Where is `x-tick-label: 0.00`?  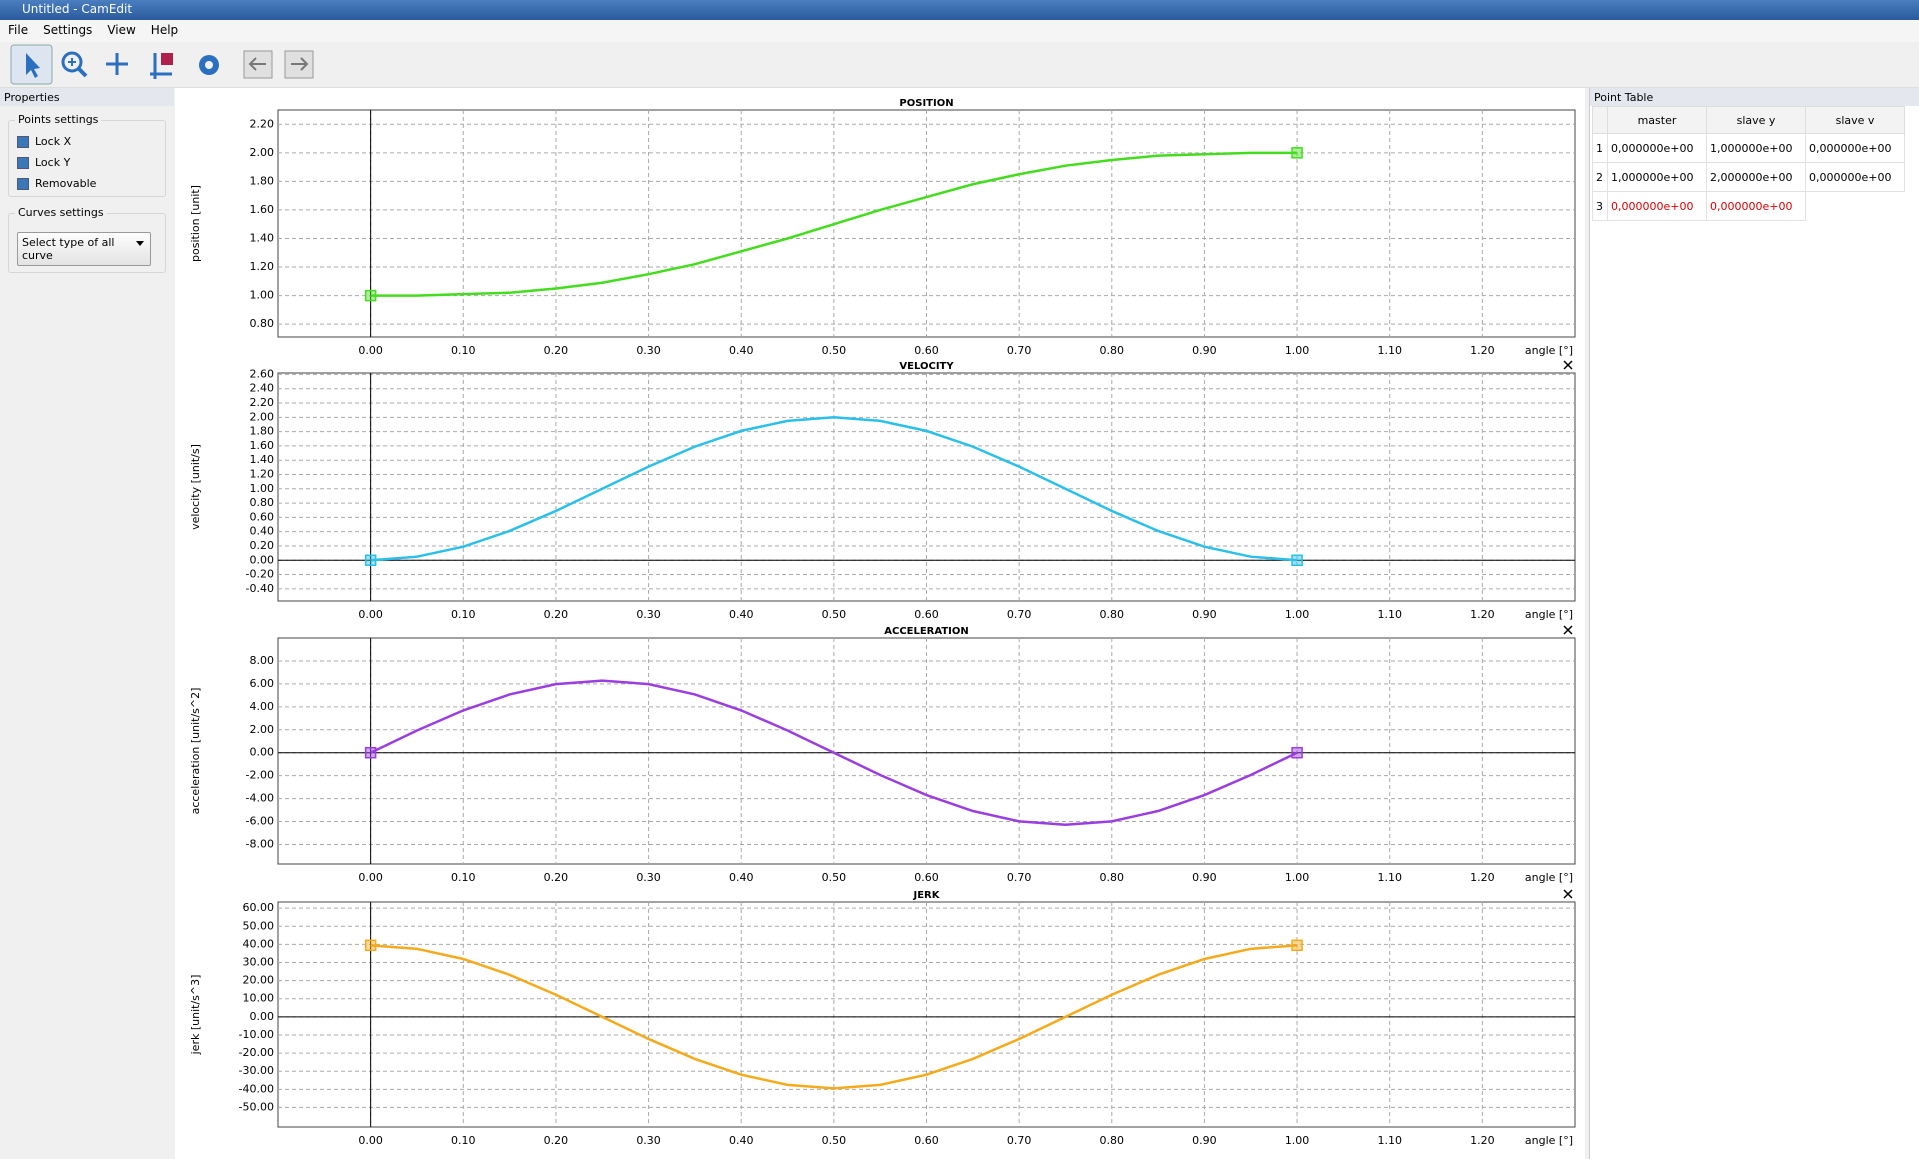 x-tick-label: 0.00 is located at coordinates (370, 614).